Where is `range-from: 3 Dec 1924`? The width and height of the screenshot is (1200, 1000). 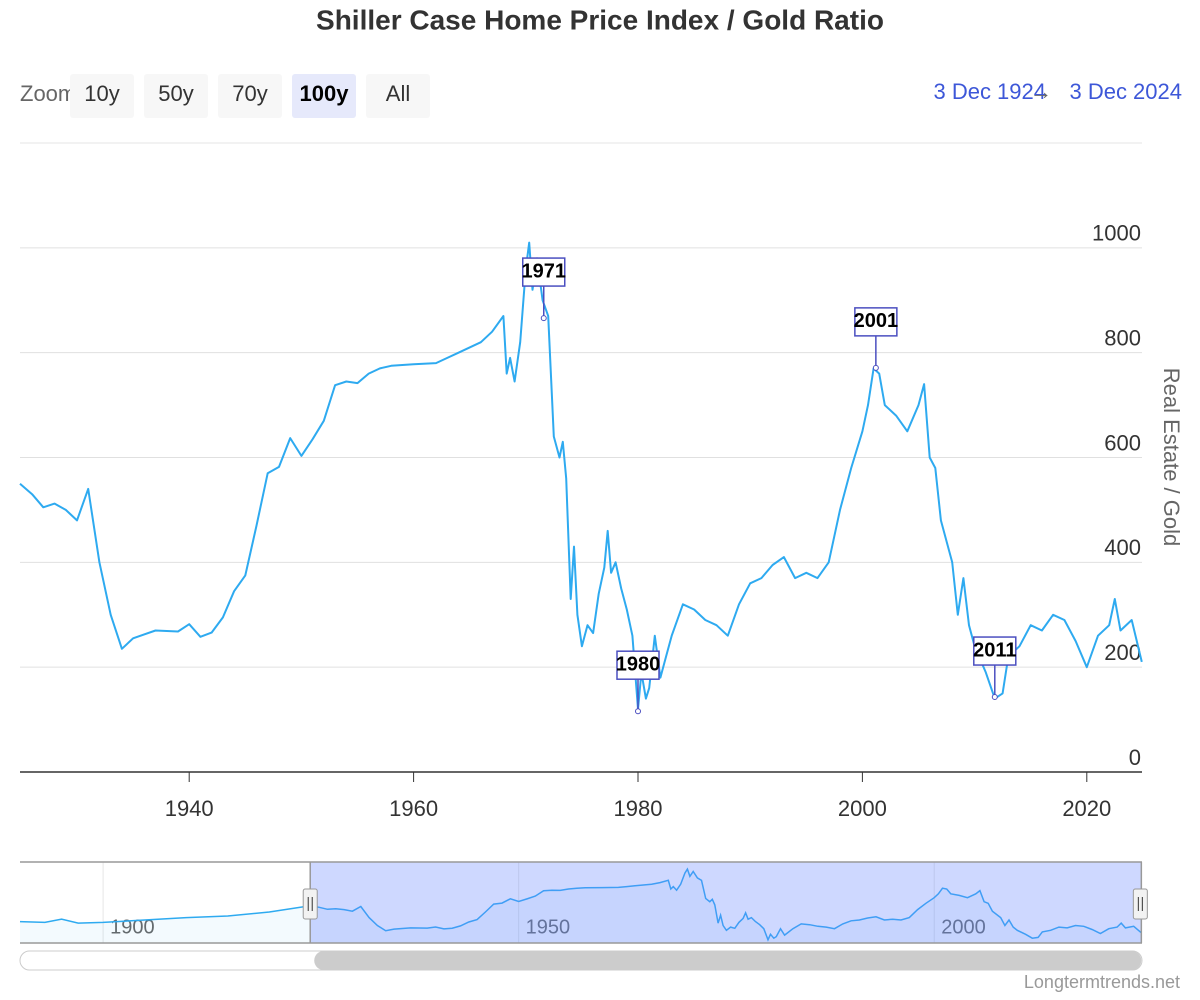 range-from: 3 Dec 1924 is located at coordinates (989, 91).